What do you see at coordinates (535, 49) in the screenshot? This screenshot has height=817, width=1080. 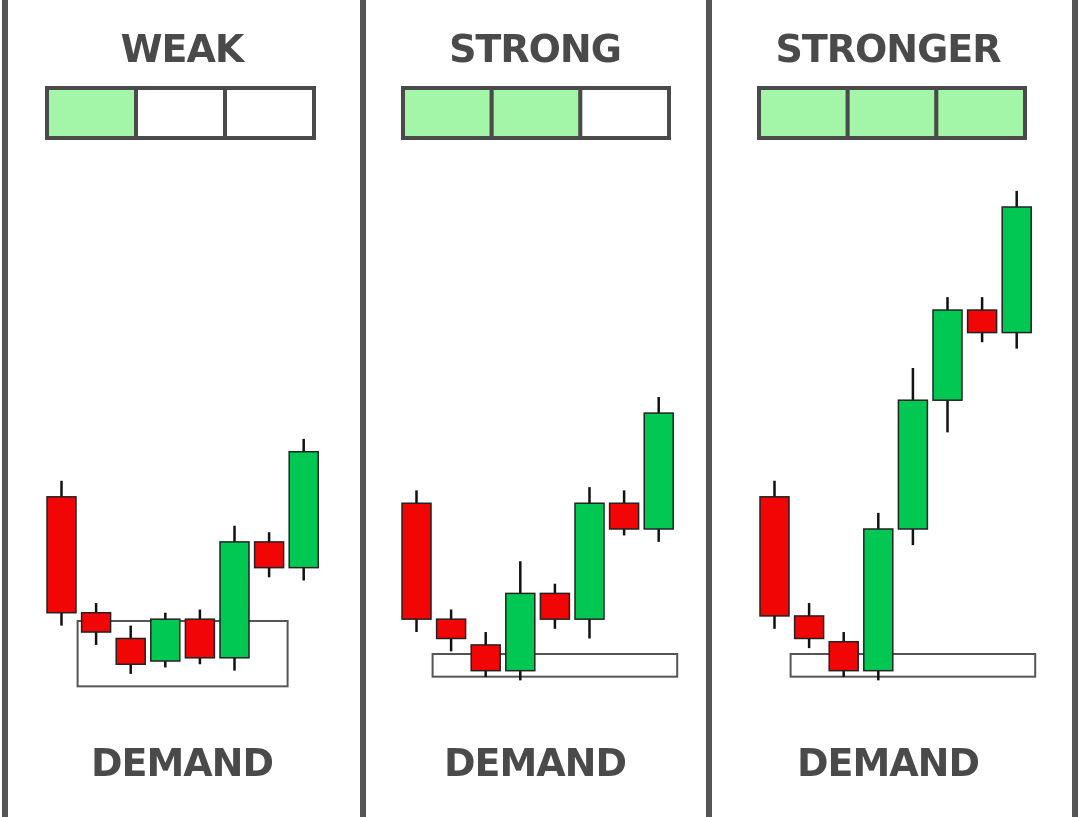 I see `panel-title: STRONG` at bounding box center [535, 49].